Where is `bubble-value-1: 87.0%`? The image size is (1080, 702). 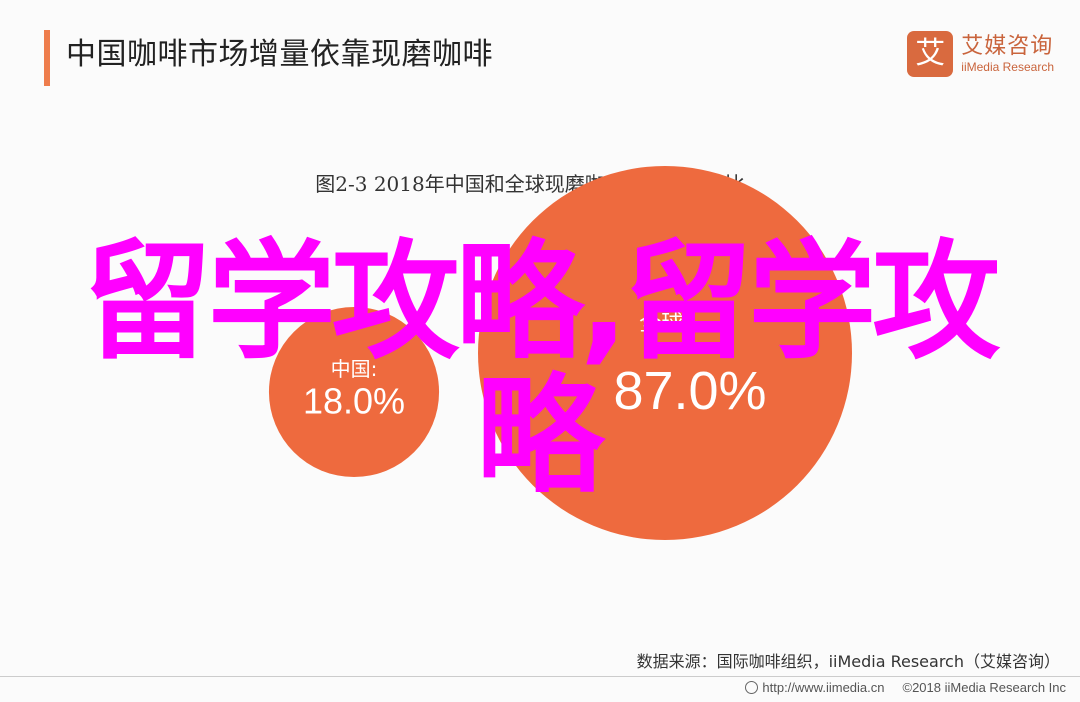 bubble-value-1: 87.0% is located at coordinates (689, 391).